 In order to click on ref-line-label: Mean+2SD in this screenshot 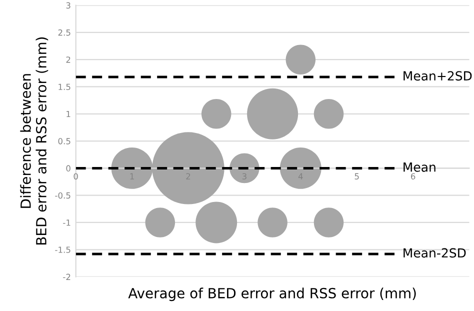, I will do `click(438, 76)`.